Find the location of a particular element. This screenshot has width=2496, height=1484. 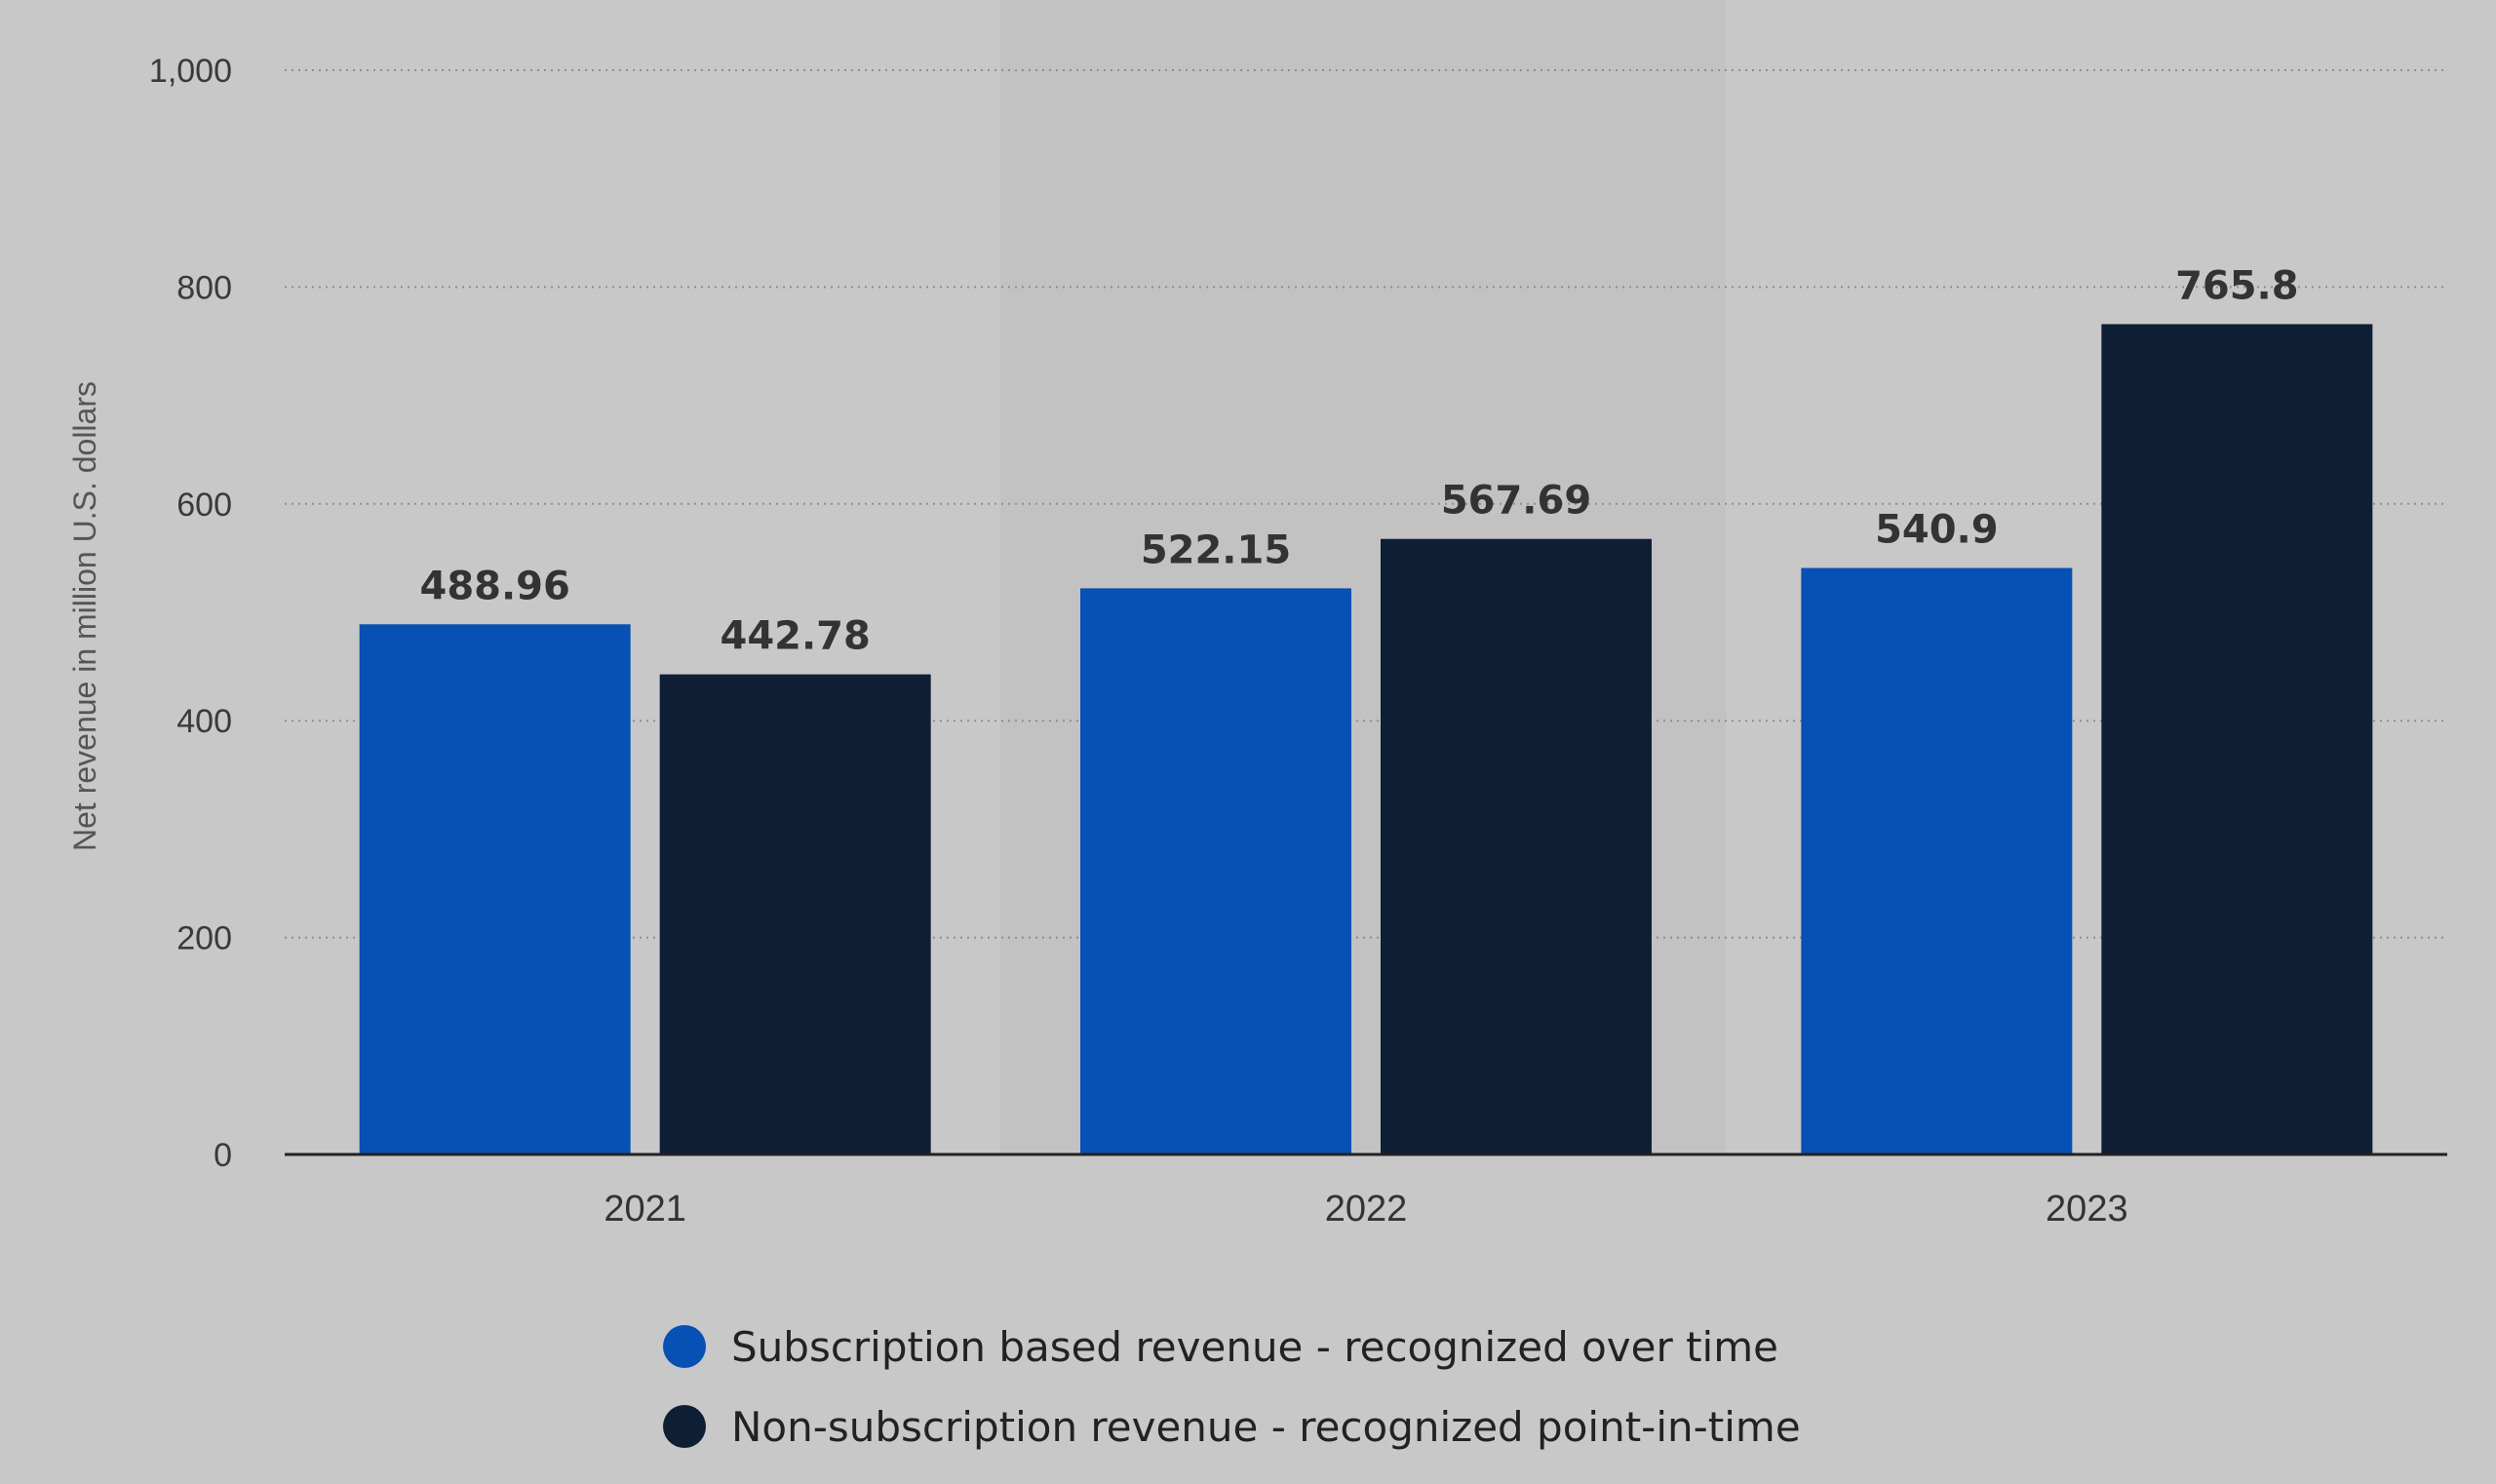

y-tick-label: 1,000 is located at coordinates (190, 71).